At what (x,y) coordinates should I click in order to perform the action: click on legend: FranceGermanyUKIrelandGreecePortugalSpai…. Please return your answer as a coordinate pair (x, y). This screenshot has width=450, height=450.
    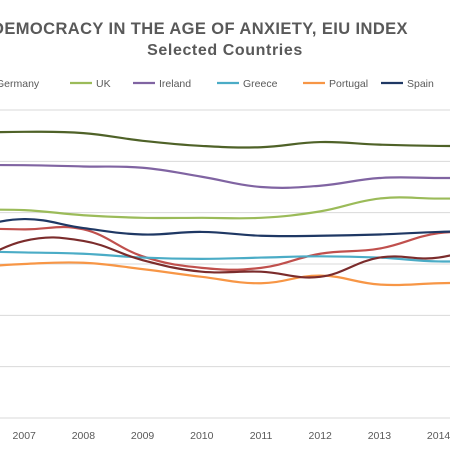
    Looking at the image, I should click on (217, 84).